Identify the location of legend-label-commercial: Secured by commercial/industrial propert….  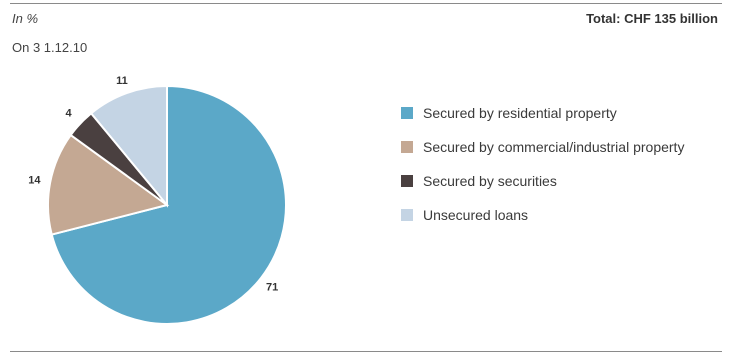
(554, 147).